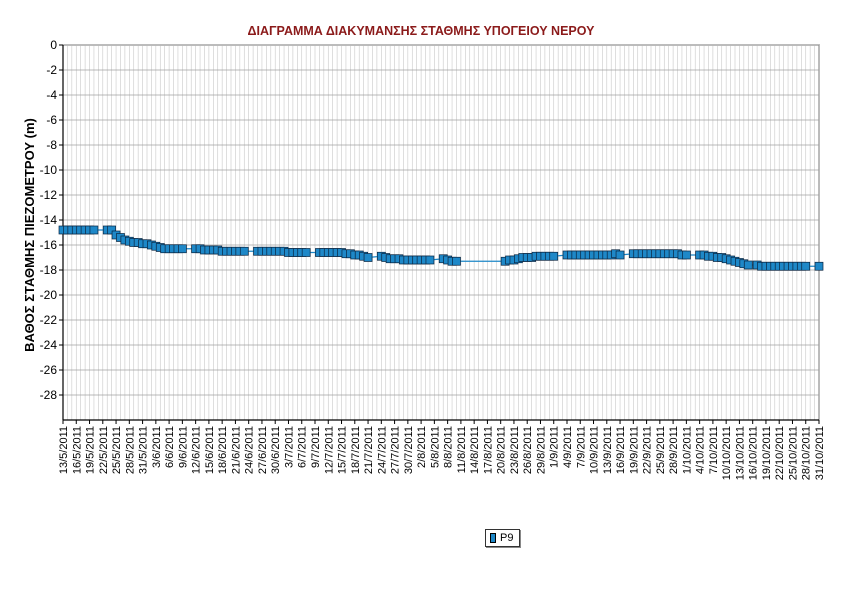 This screenshot has width=842, height=595. I want to click on y-tick-label: -4, so click(51, 95).